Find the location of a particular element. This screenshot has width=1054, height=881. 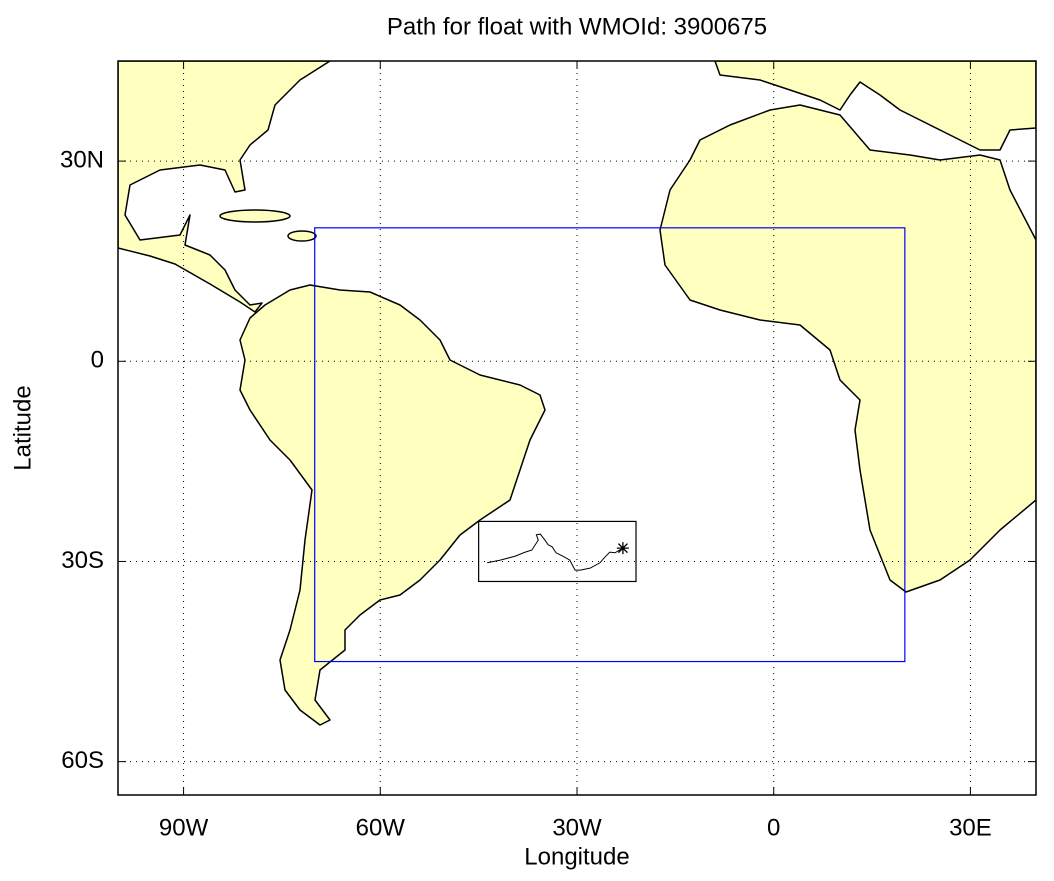

last-position-marker is located at coordinates (622, 548).